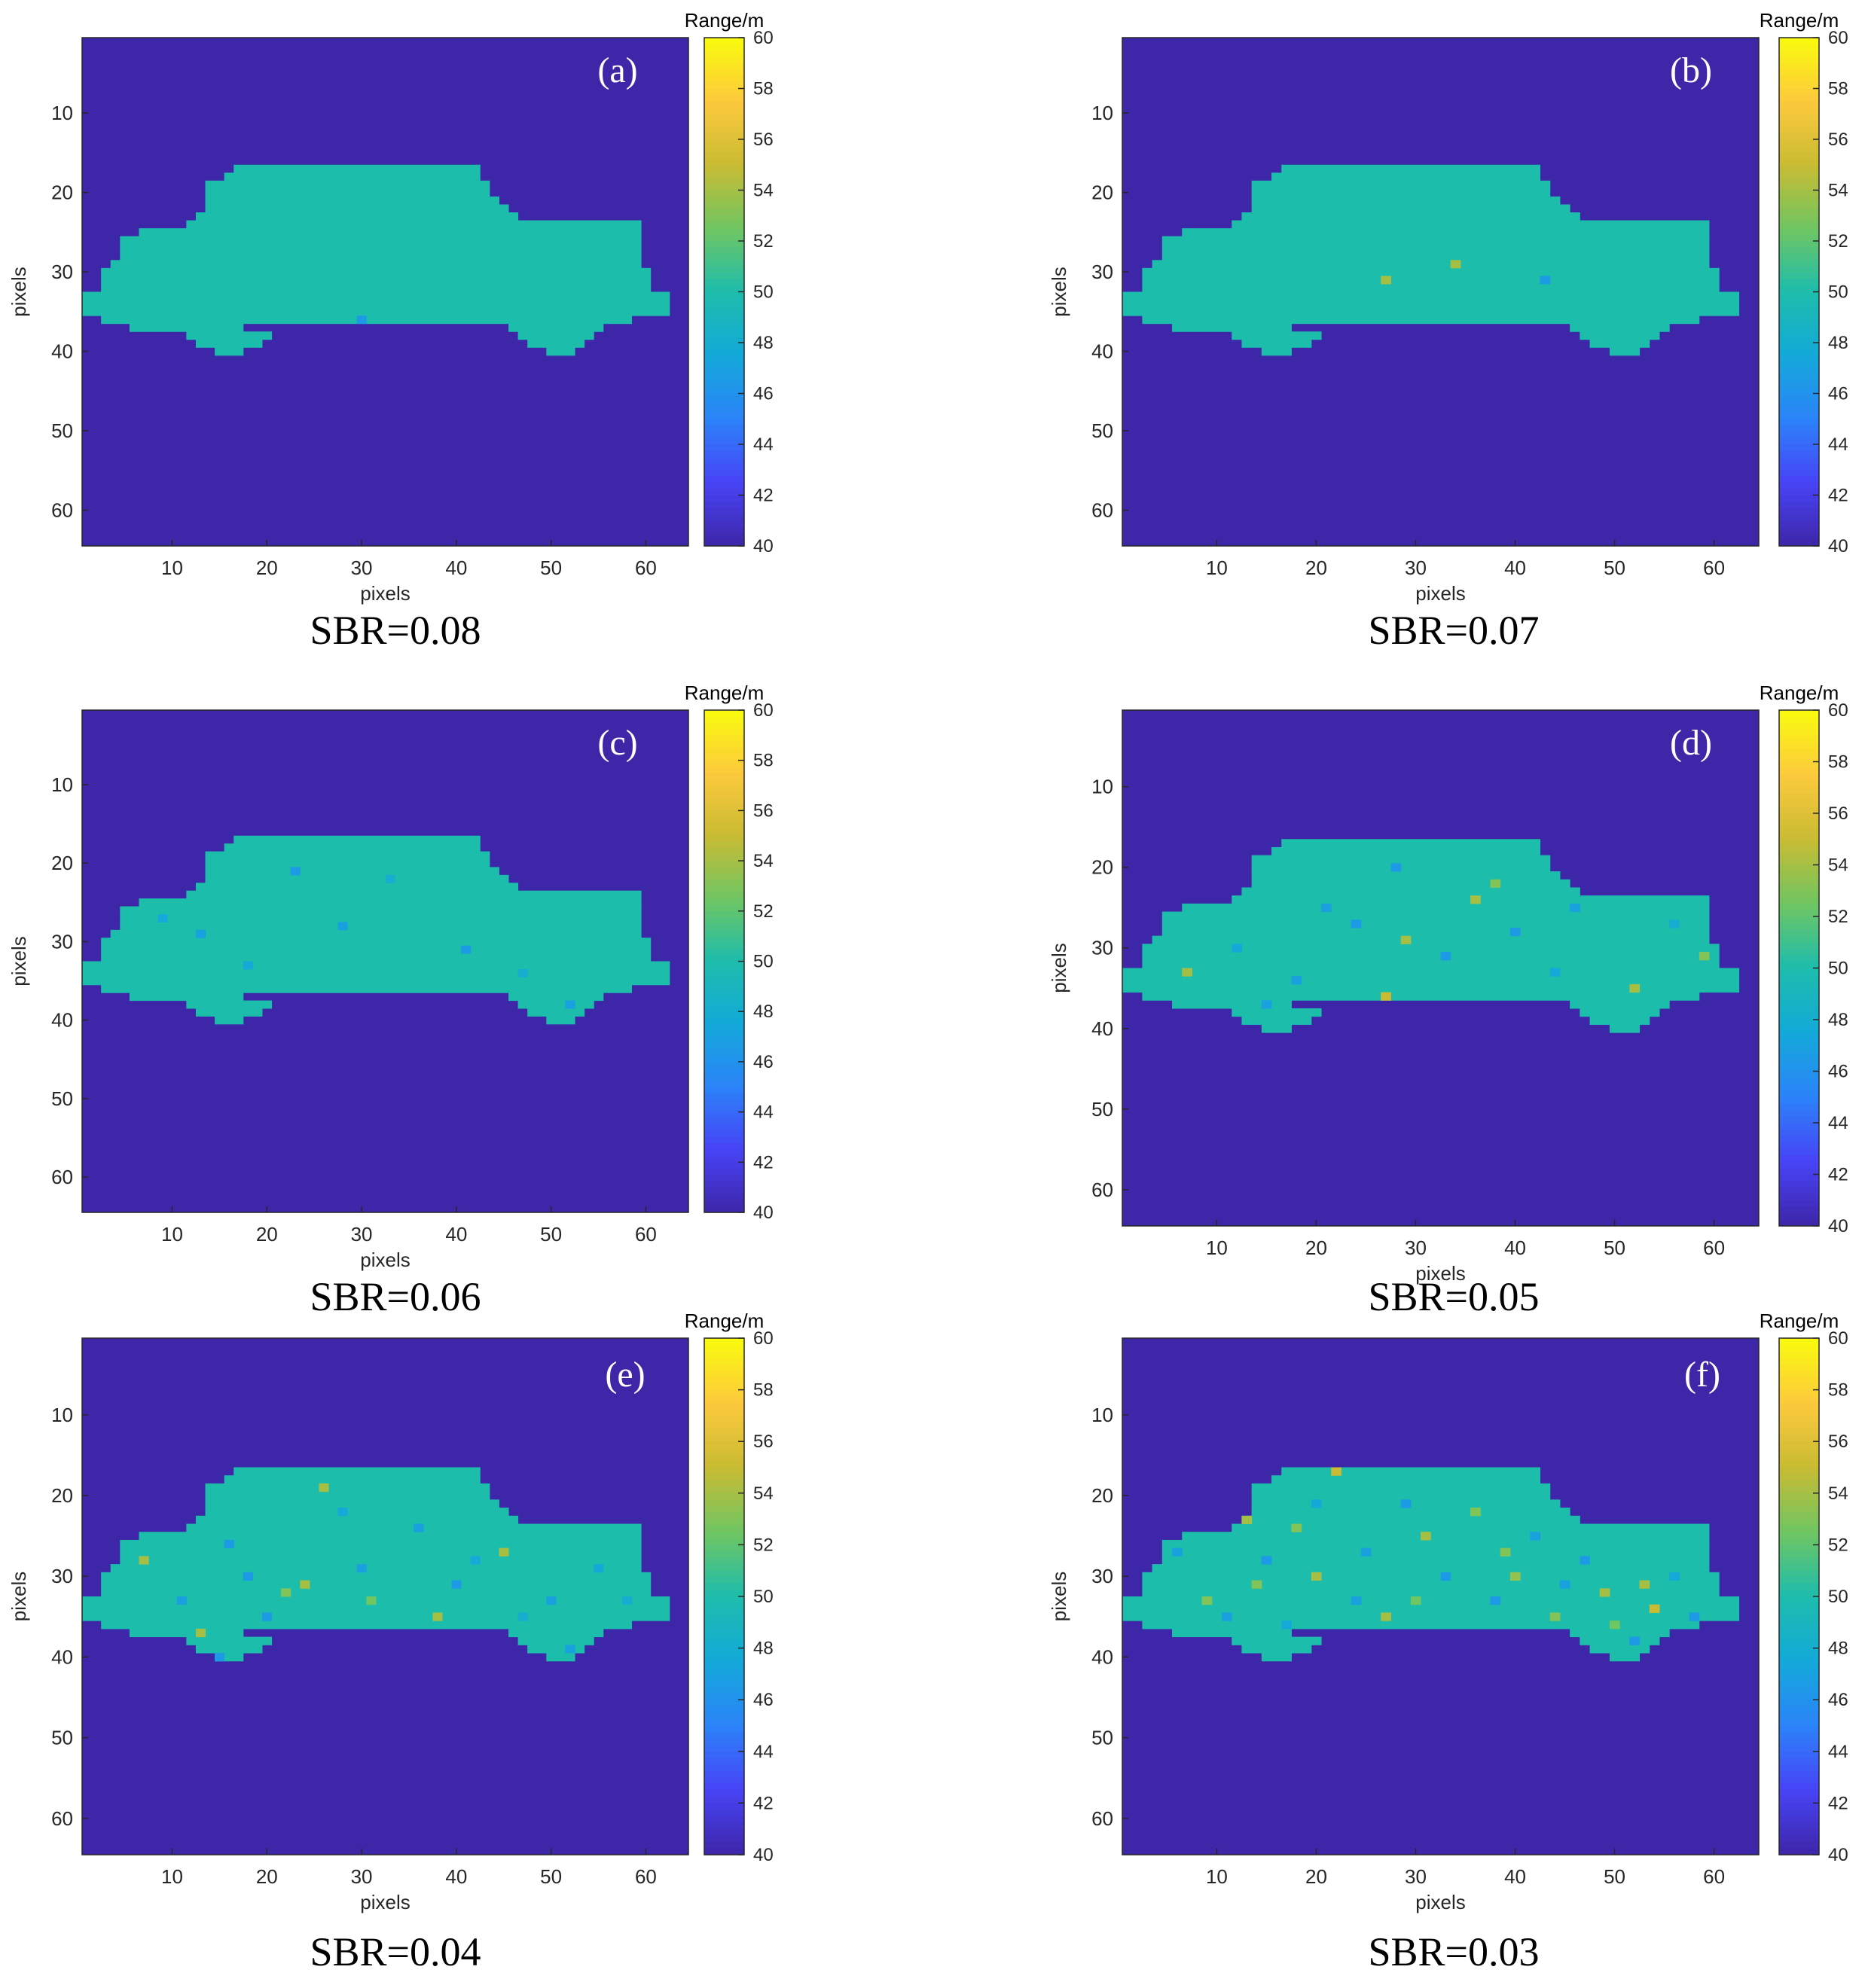  I want to click on y-tick-label: 20, so click(62, 1495).